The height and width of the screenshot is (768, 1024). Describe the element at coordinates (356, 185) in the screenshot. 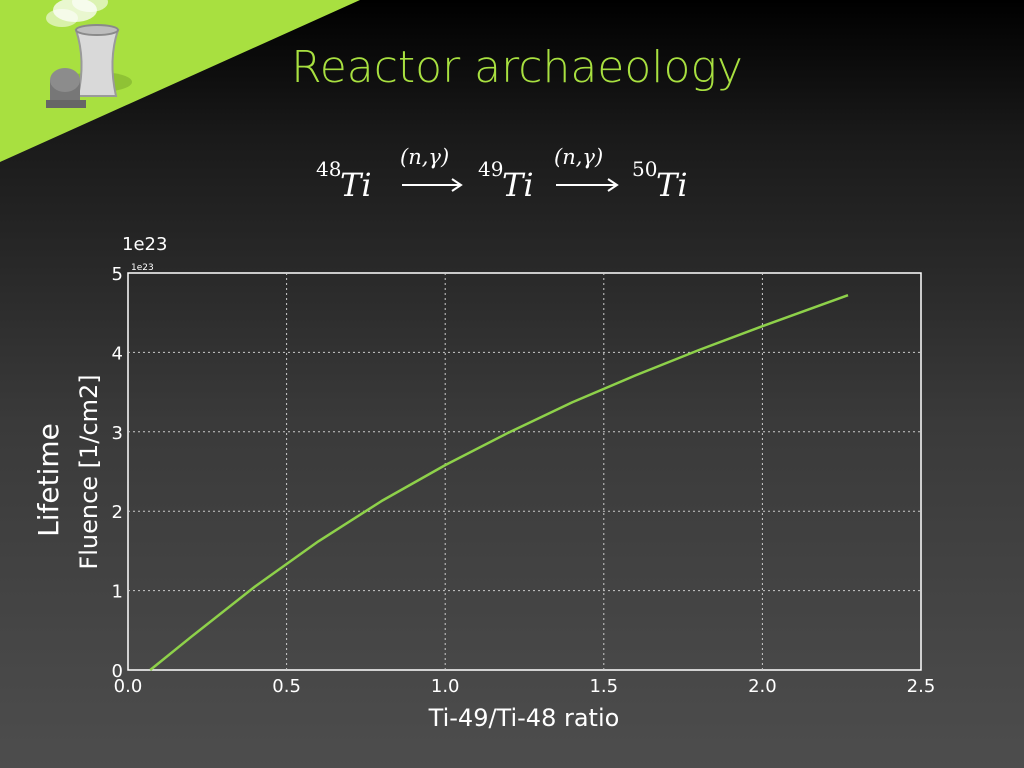

I see `isotope-symbol-48: Ti` at that location.